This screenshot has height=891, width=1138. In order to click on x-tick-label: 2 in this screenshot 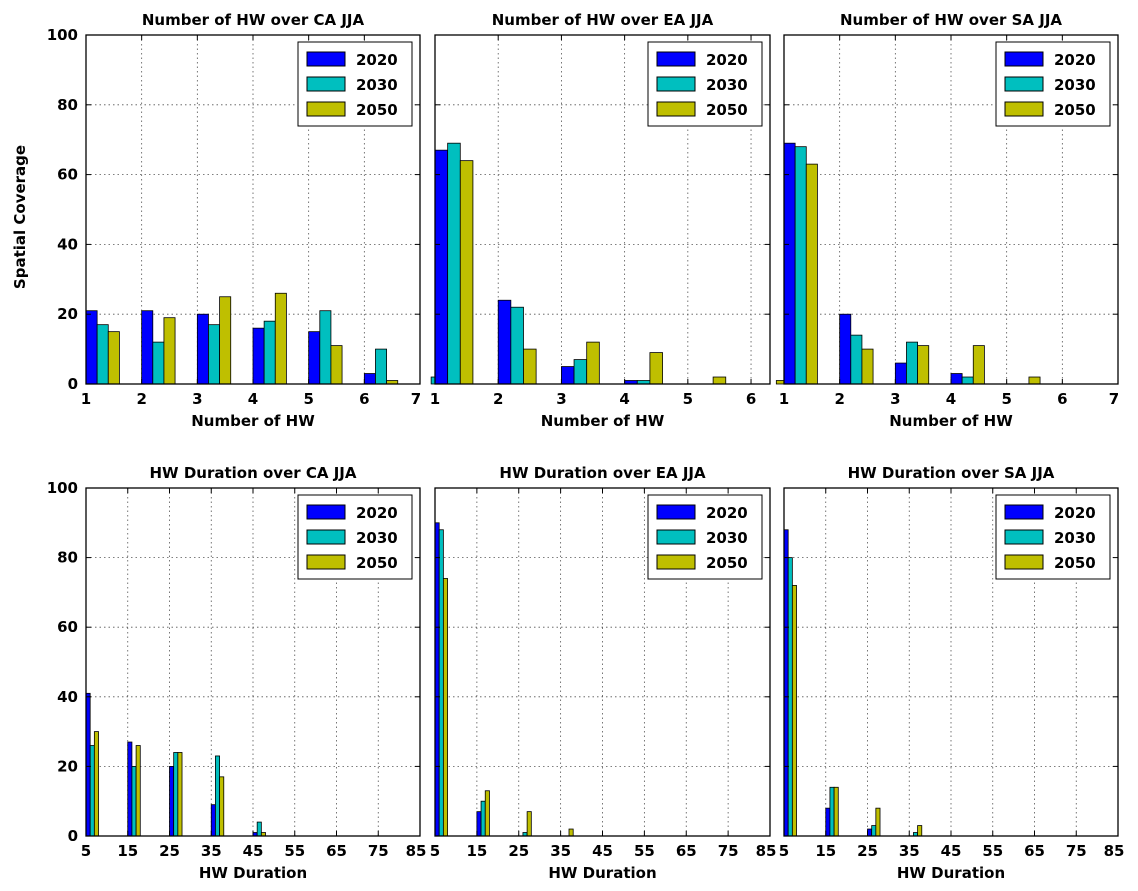, I will do `click(498, 399)`.